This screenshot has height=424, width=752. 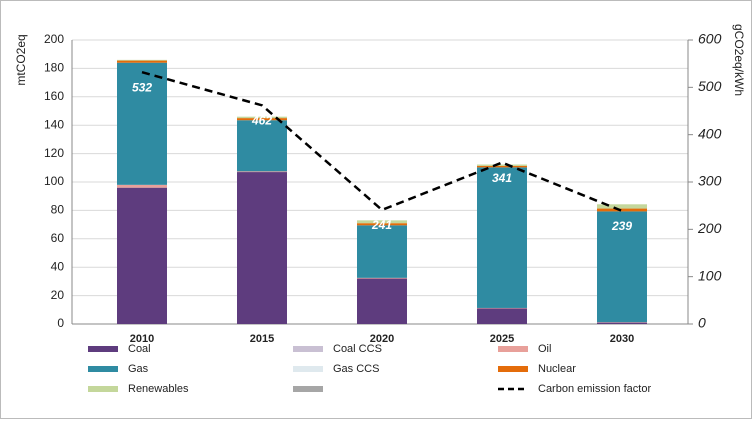 I want to click on data-label: 462, so click(x=261, y=120).